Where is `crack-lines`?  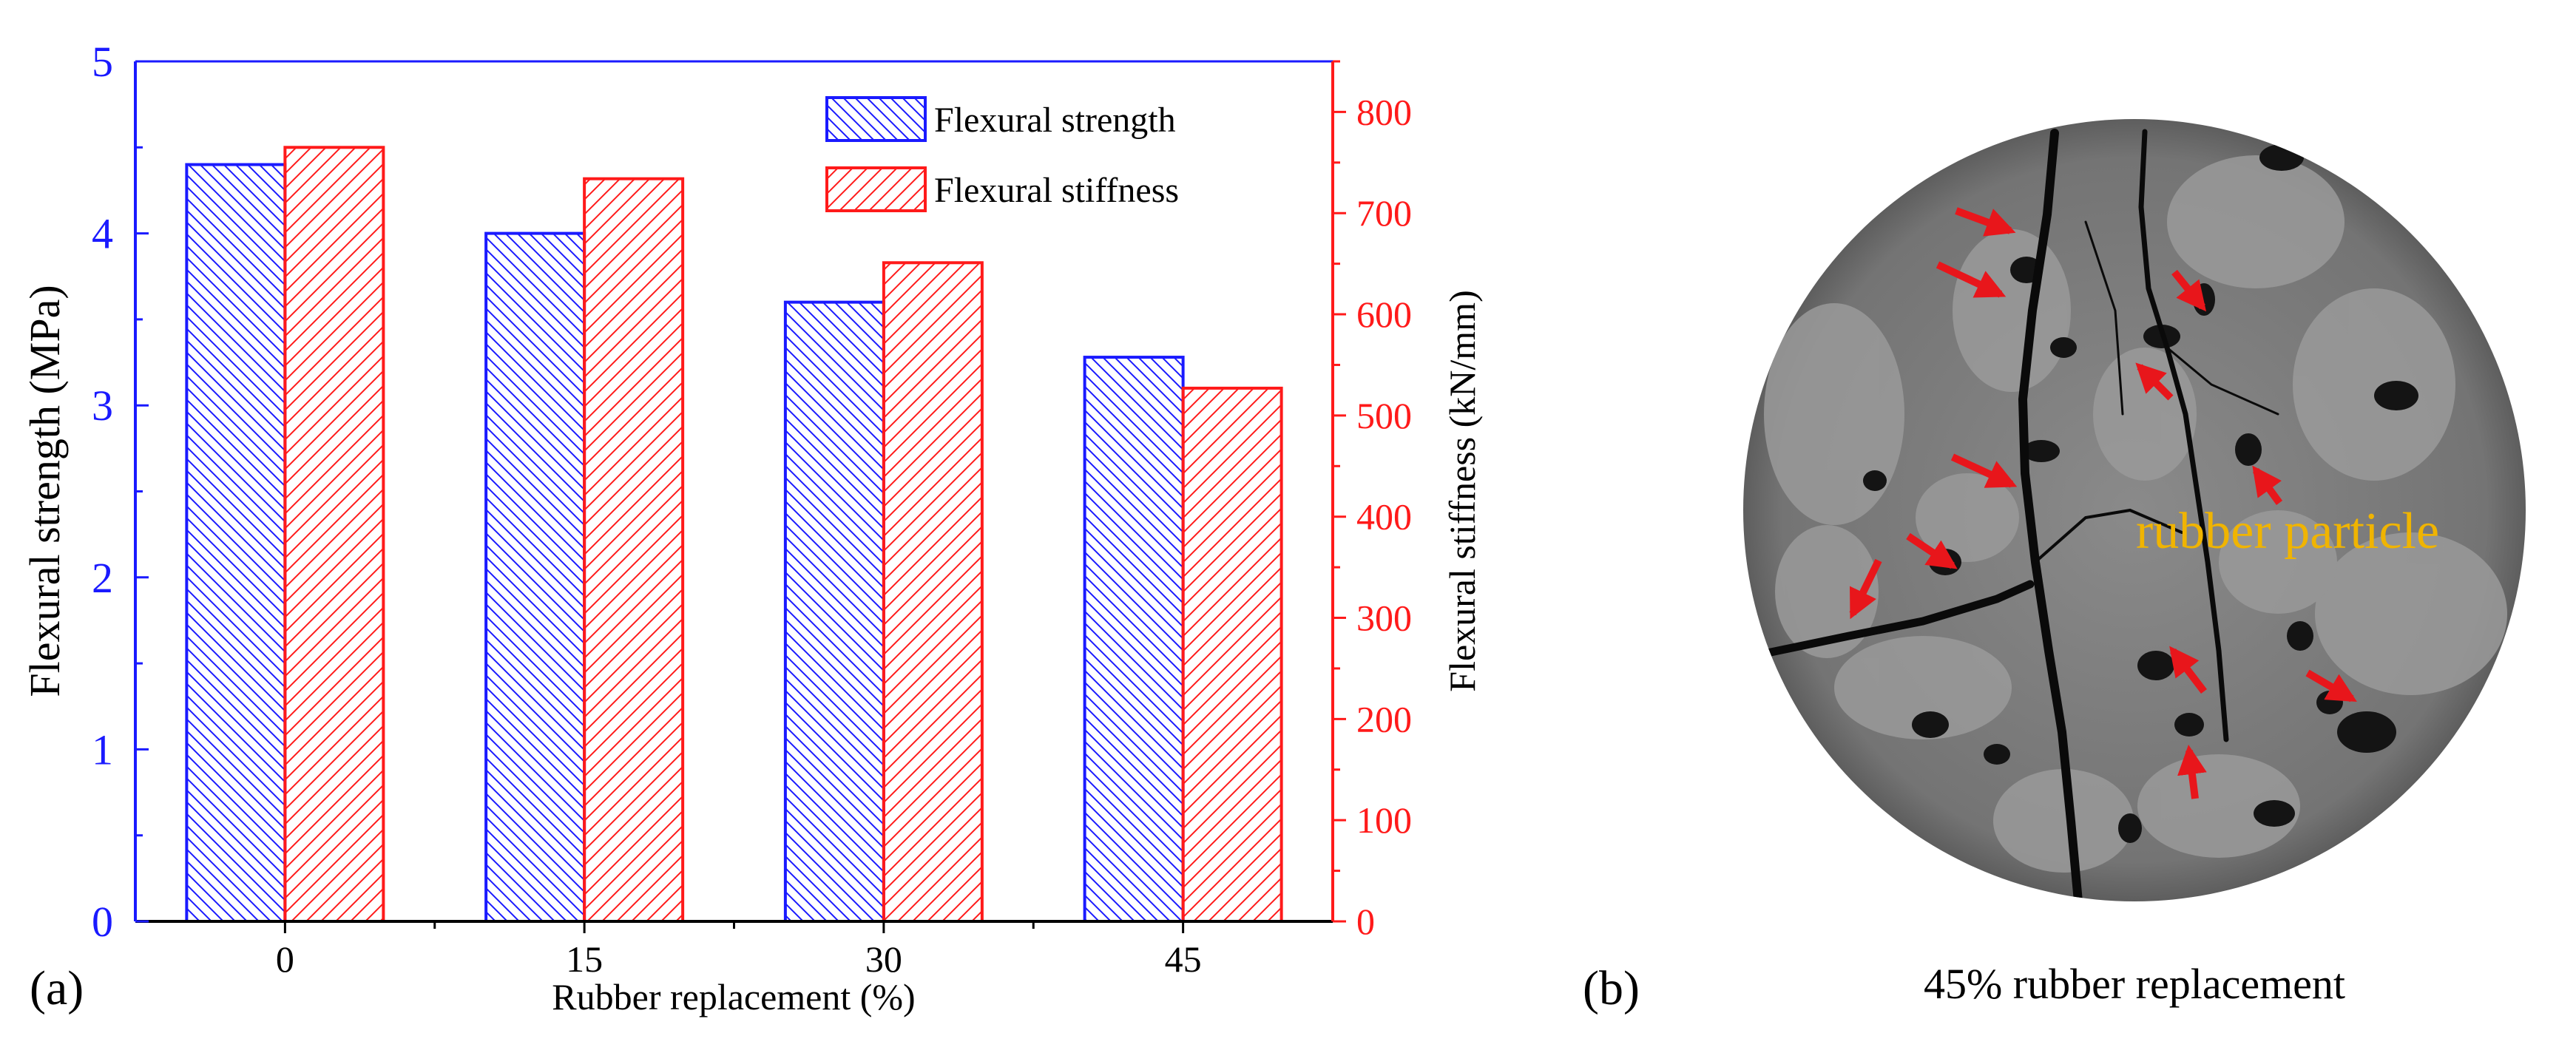
crack-lines is located at coordinates (2017, 515).